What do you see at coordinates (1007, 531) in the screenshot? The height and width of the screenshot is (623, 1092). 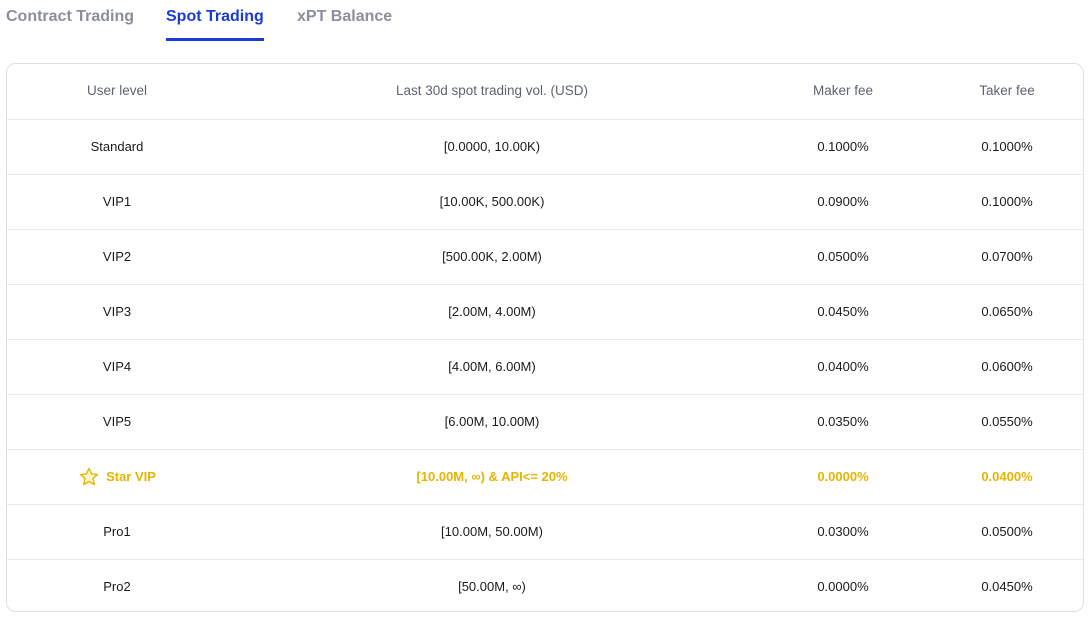 I see `taker-fee: 0.0500%` at bounding box center [1007, 531].